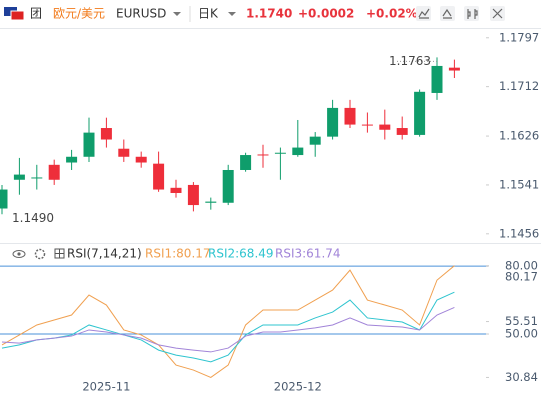  I want to click on y-tick-label: 80.17, so click(521, 277).